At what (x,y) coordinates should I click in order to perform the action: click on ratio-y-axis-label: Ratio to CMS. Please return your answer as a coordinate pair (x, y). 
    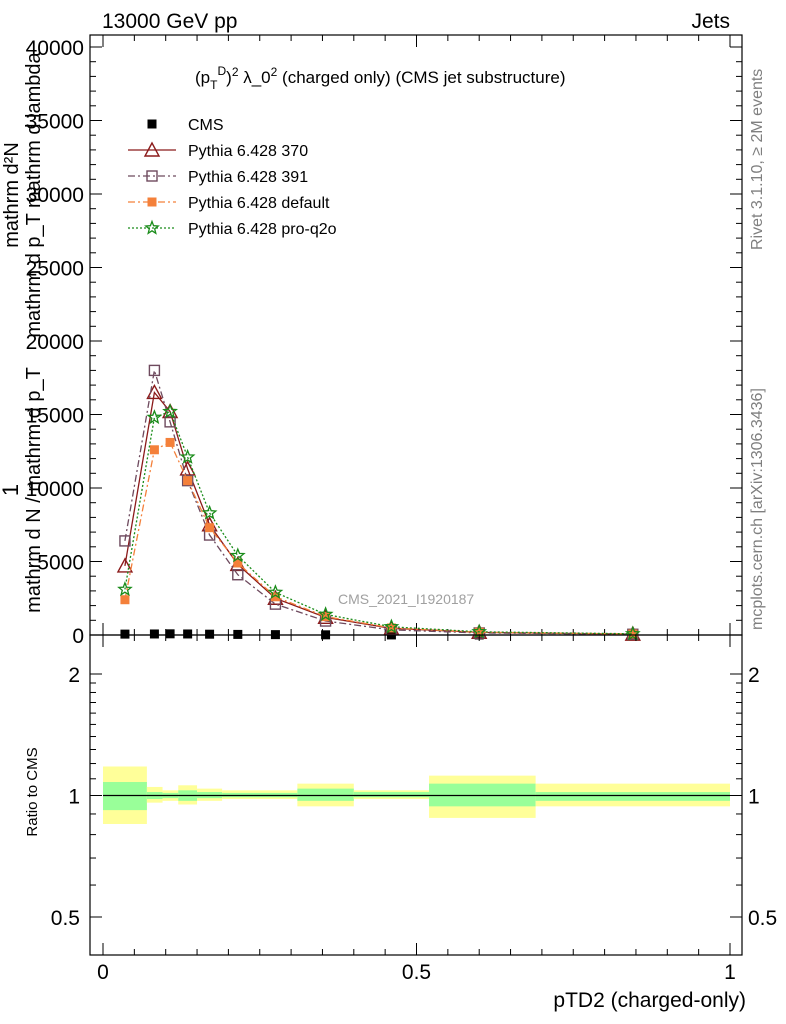
    Looking at the image, I should click on (32, 791).